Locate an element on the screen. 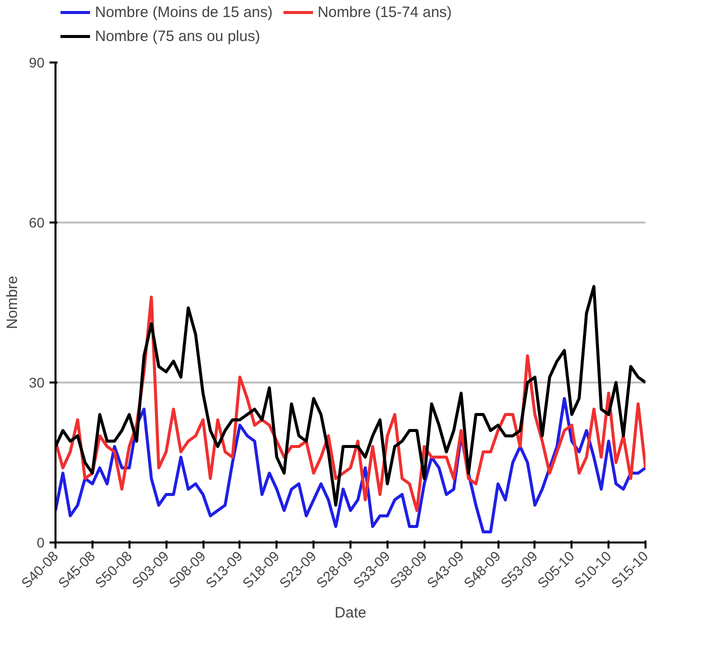 This screenshot has height=665, width=705. x-axis-title: Date is located at coordinates (350, 613).